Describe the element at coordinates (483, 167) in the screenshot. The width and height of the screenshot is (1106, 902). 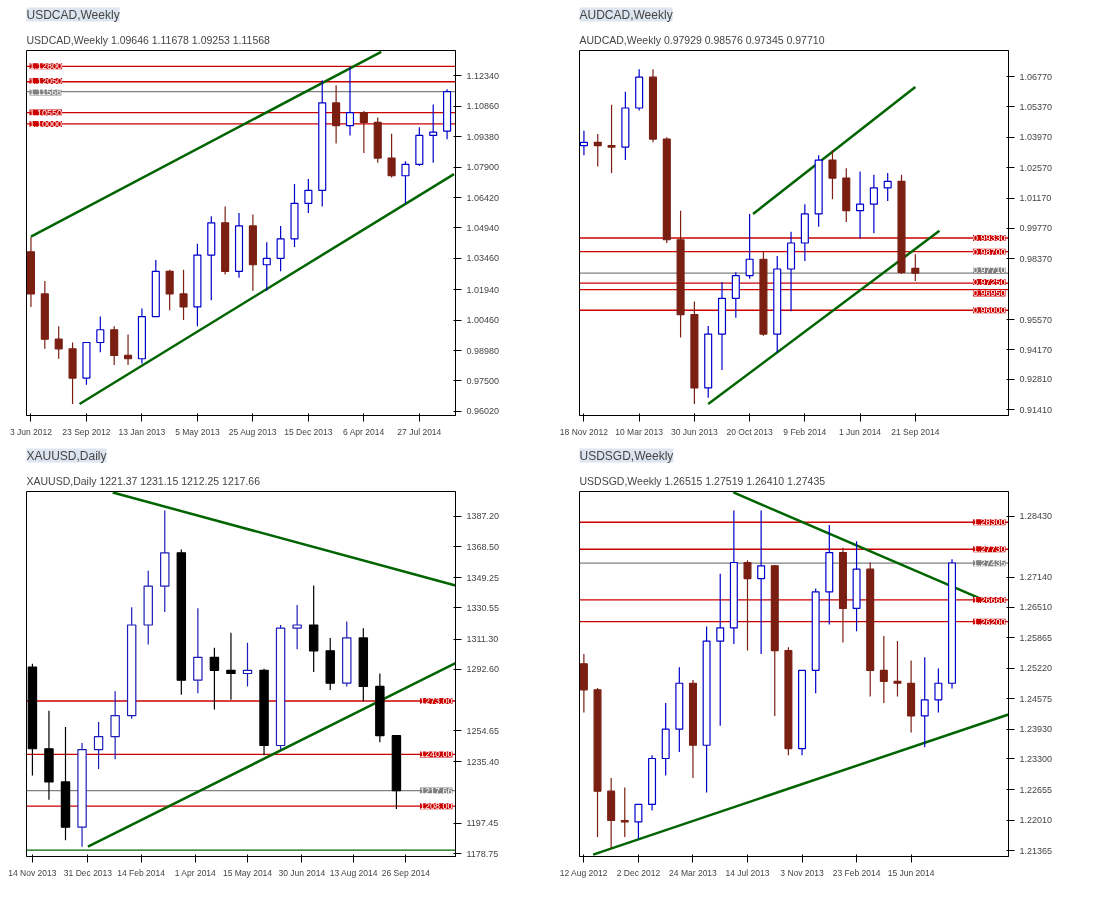
I see `y-tick-label: 1.07900` at that location.